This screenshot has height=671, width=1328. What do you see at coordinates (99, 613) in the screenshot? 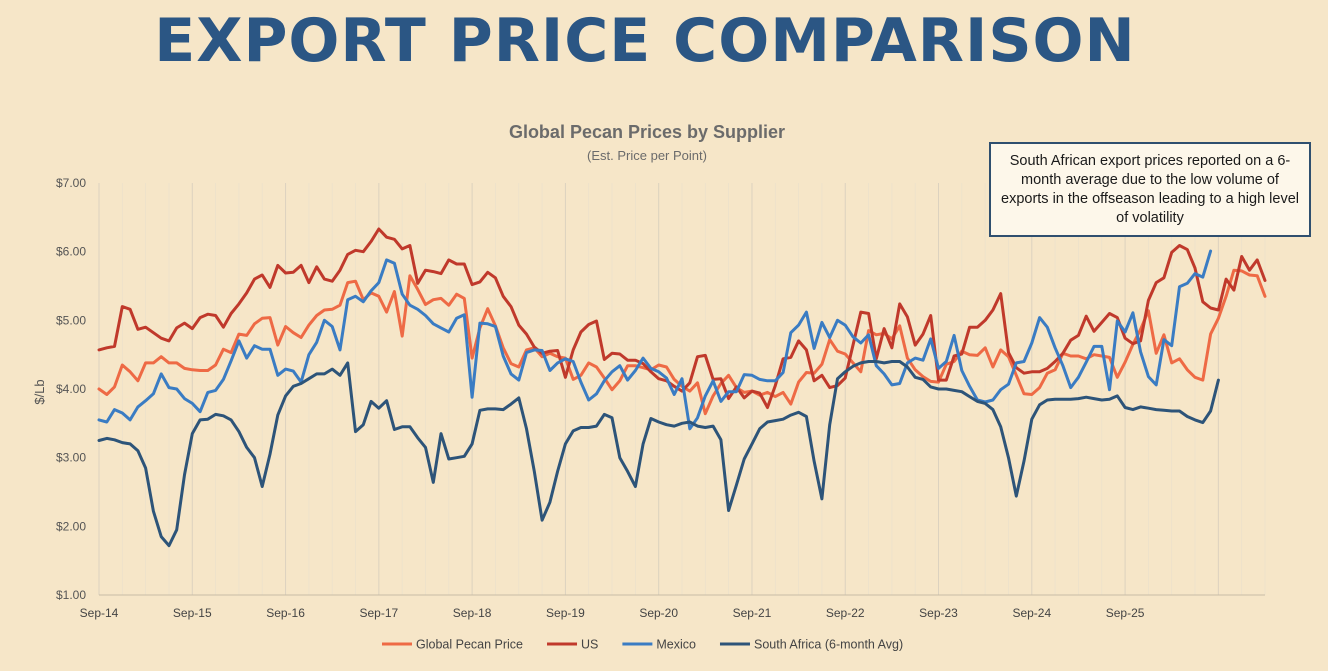
I see `x-tick-label: Sep-14` at bounding box center [99, 613].